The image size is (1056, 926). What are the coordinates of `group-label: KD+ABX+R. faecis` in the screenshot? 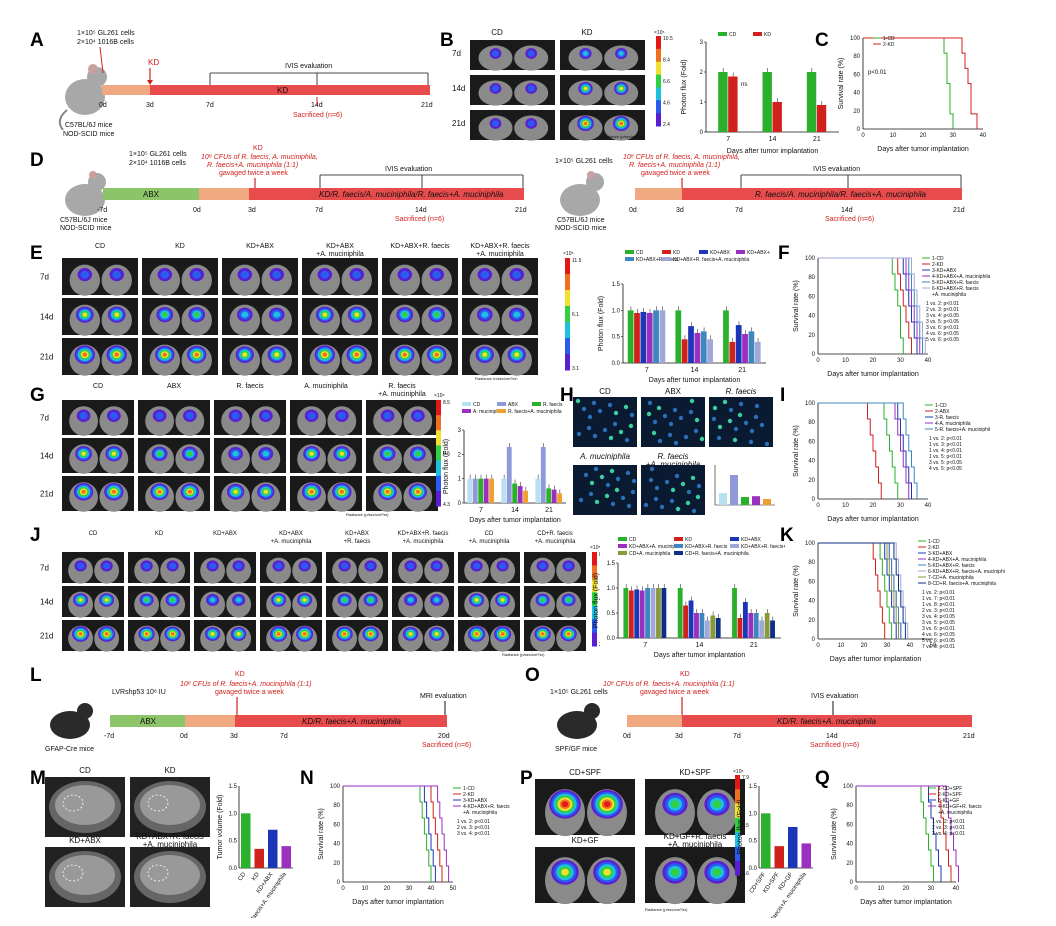 It's located at (423, 534).